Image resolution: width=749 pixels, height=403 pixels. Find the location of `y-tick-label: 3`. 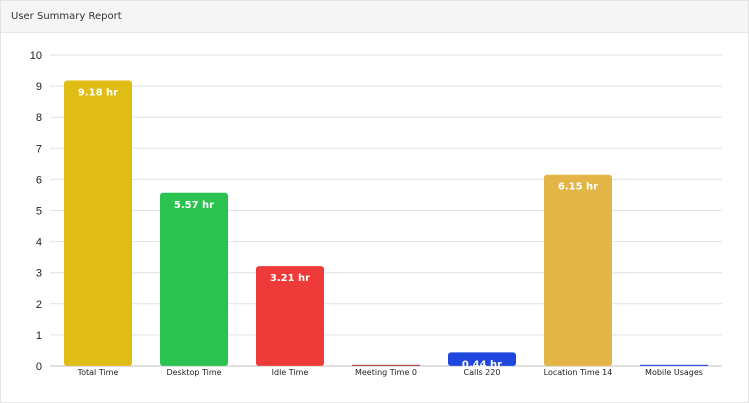

y-tick-label: 3 is located at coordinates (39, 274).